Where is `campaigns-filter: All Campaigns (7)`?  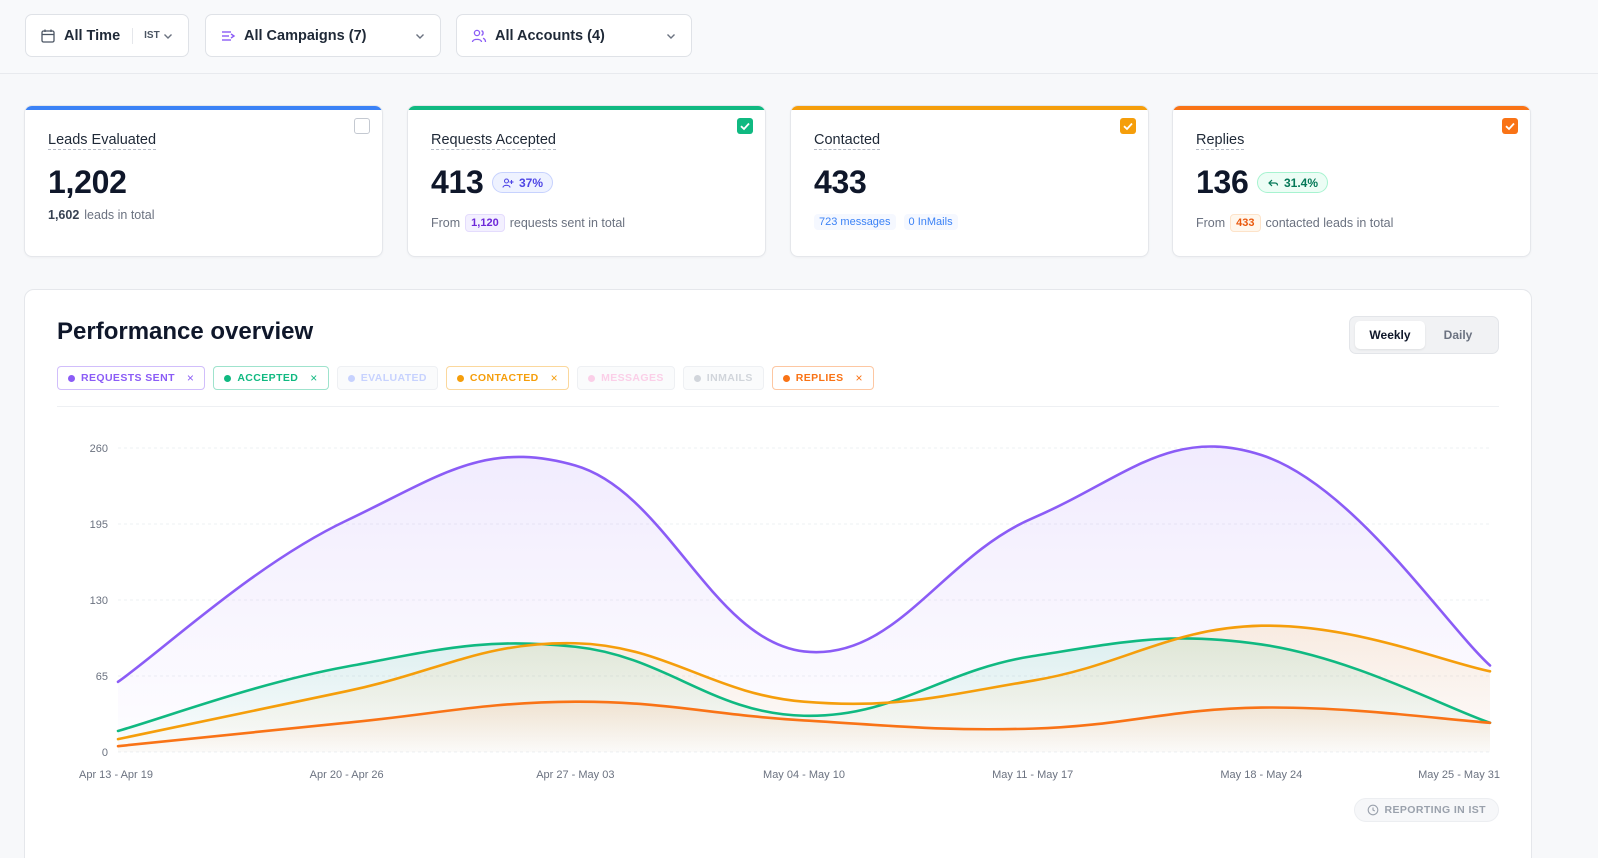
campaigns-filter: All Campaigns (7) is located at coordinates (323, 35).